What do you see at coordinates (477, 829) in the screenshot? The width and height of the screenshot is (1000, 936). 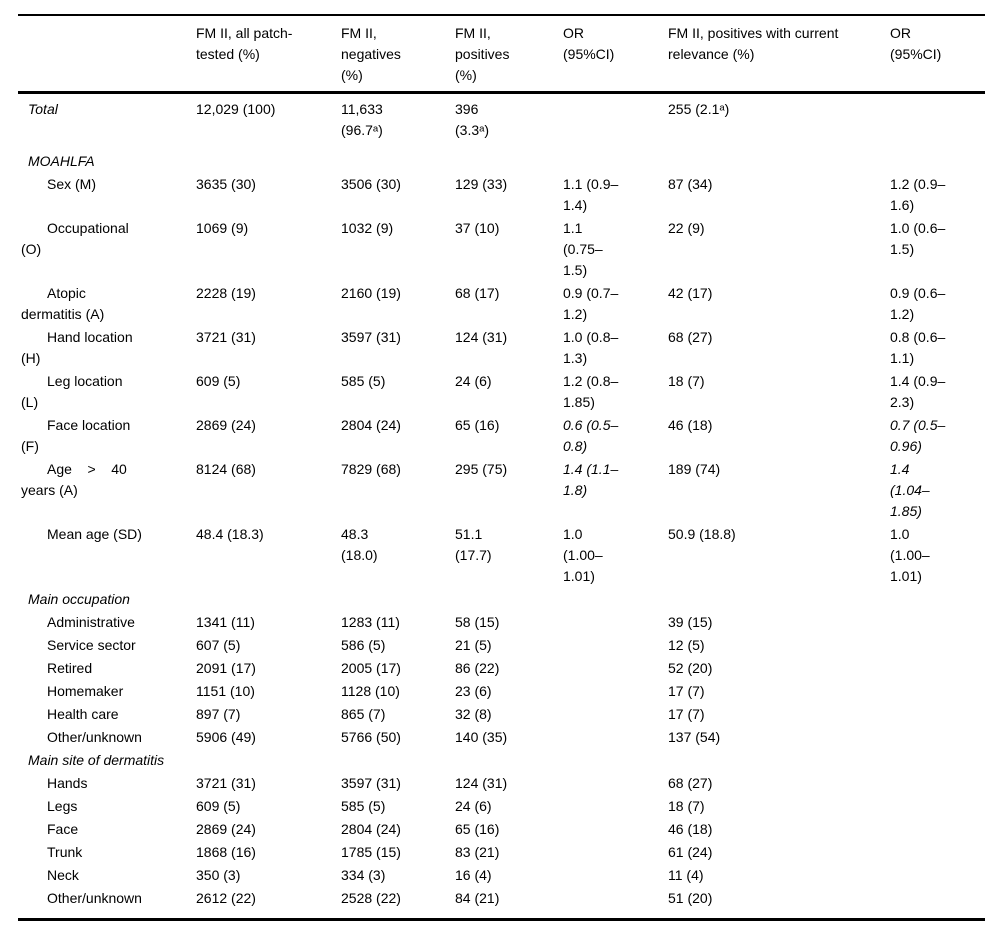 I see `data-cell: 65 (16)` at bounding box center [477, 829].